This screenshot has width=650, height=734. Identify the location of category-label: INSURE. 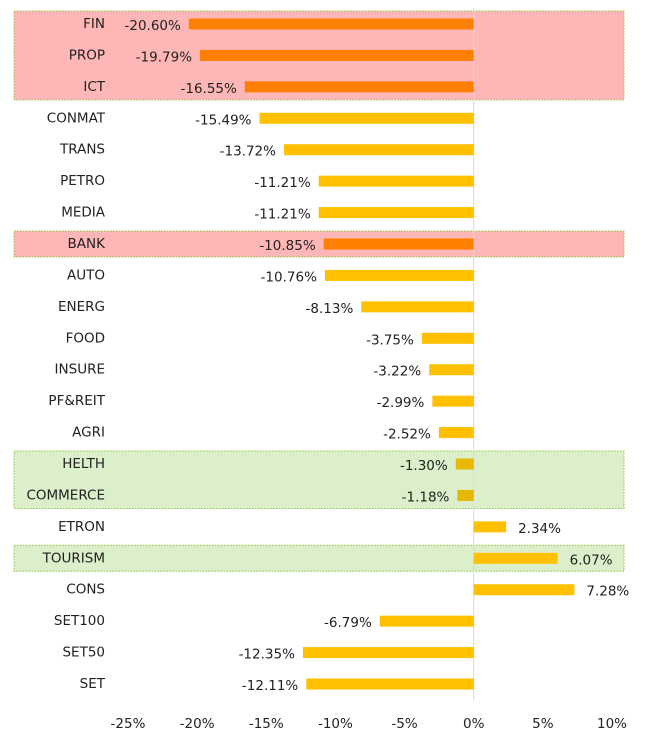
(80, 370).